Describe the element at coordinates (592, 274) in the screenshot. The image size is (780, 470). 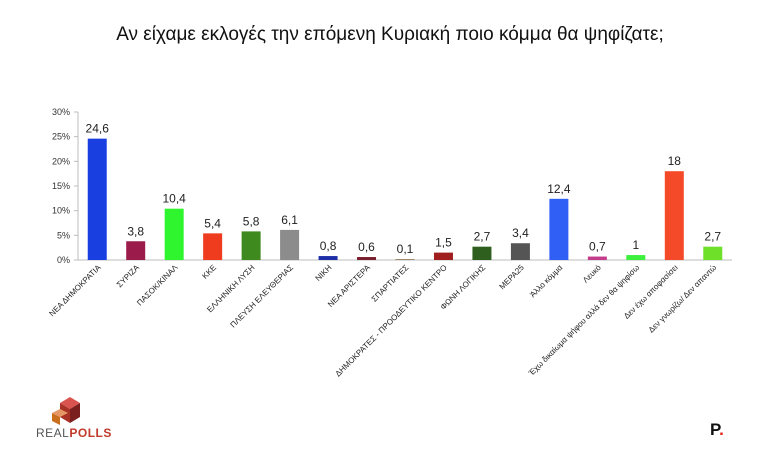
I see `category-label: Λευκό` at that location.